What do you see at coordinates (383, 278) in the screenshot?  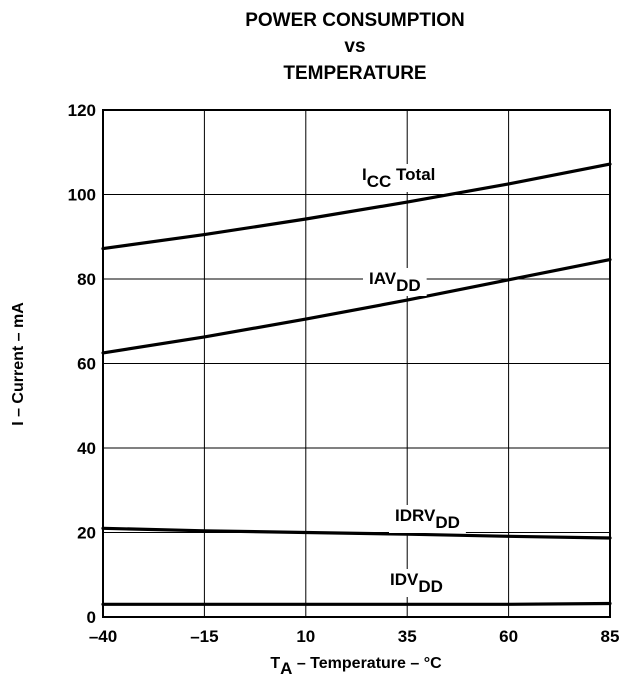 I see `series-label-main: IAV` at bounding box center [383, 278].